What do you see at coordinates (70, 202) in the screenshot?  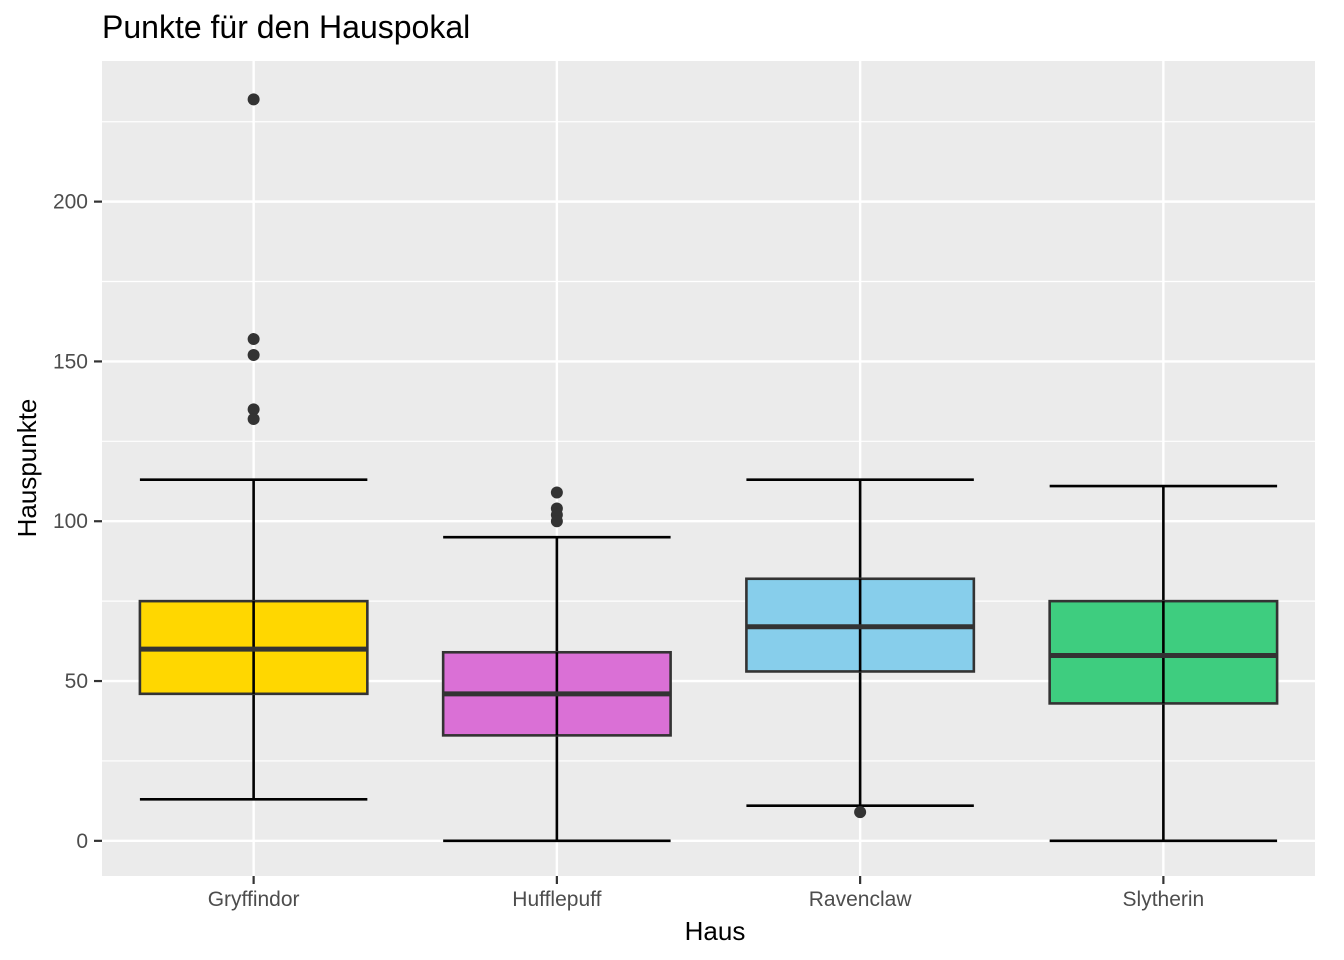 I see `y-tick-label: 200` at bounding box center [70, 202].